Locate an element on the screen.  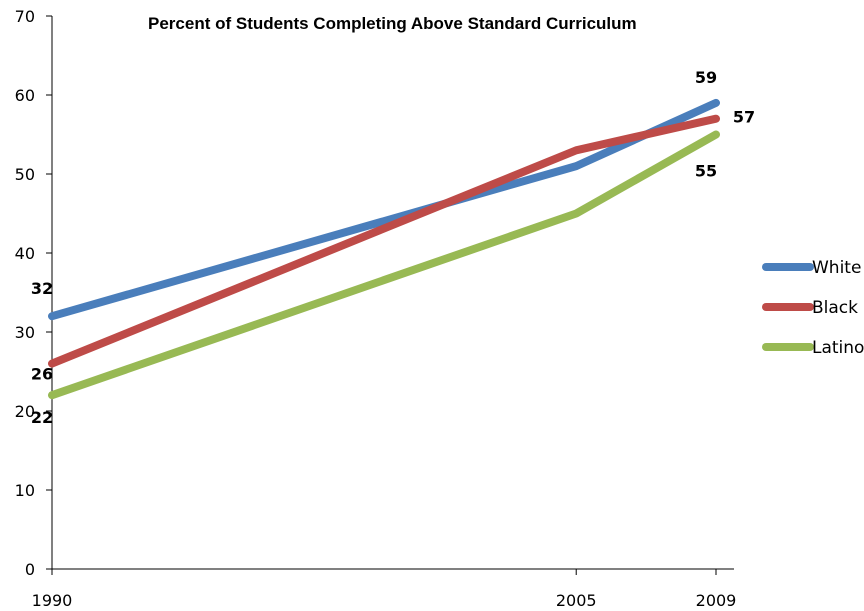
x-tick-label: 2005 is located at coordinates (576, 600).